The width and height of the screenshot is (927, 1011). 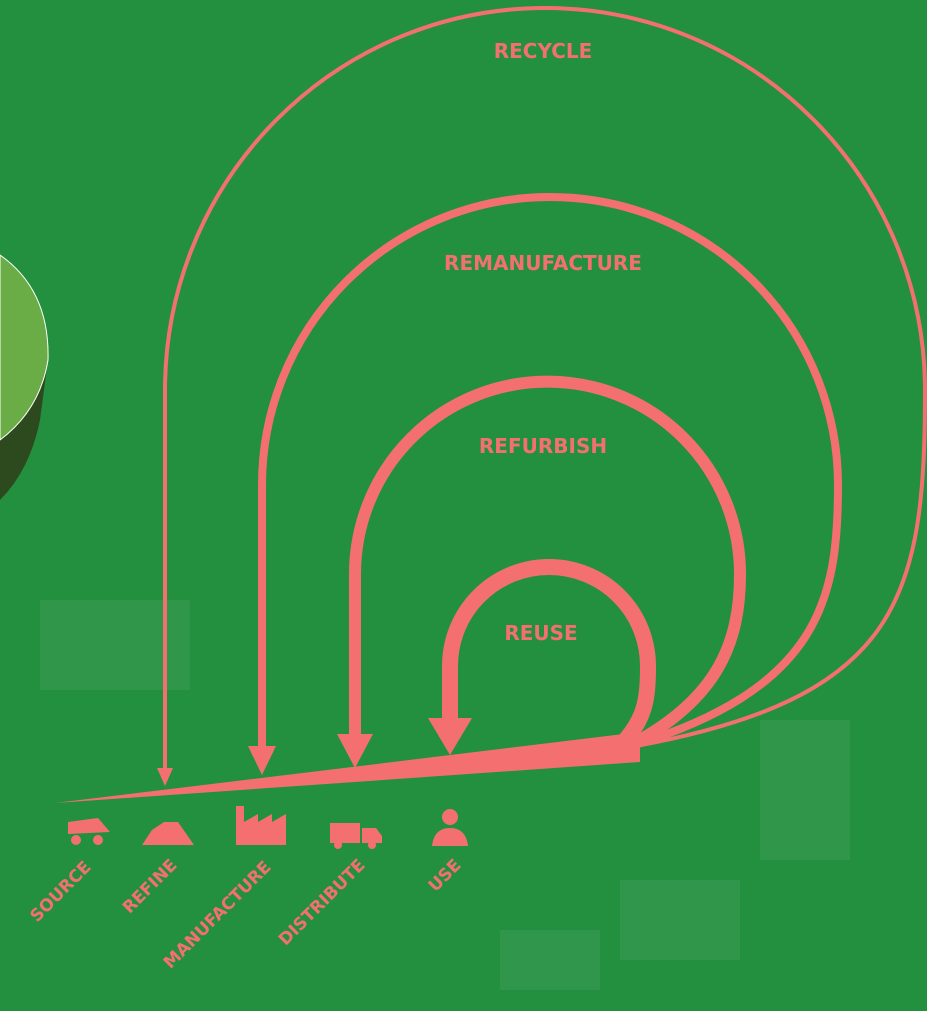 I want to click on reuse-loop, so click(x=549, y=655).